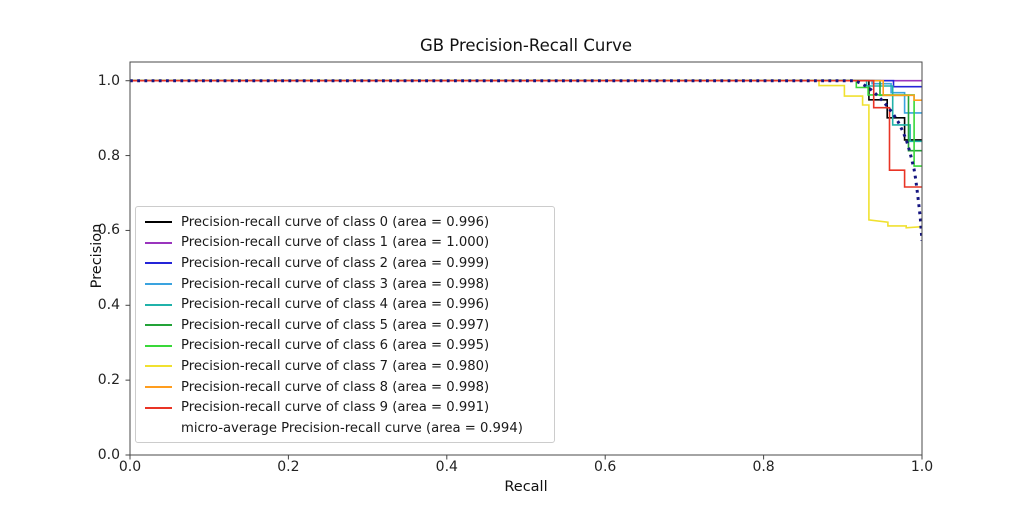 The width and height of the screenshot is (1024, 512). Describe the element at coordinates (108, 455) in the screenshot. I see `y-tick-label: 0.0` at that location.